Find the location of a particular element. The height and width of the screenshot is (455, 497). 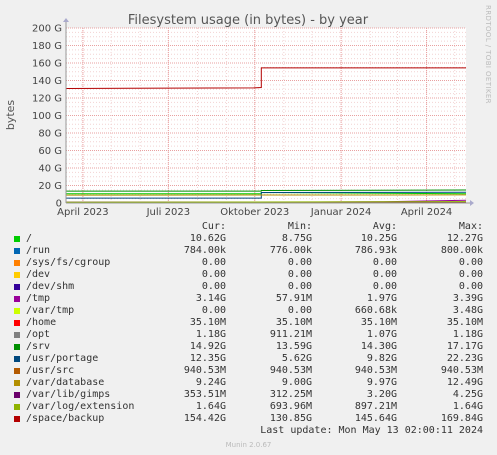

legend-min: 9.00G is located at coordinates (296, 382).